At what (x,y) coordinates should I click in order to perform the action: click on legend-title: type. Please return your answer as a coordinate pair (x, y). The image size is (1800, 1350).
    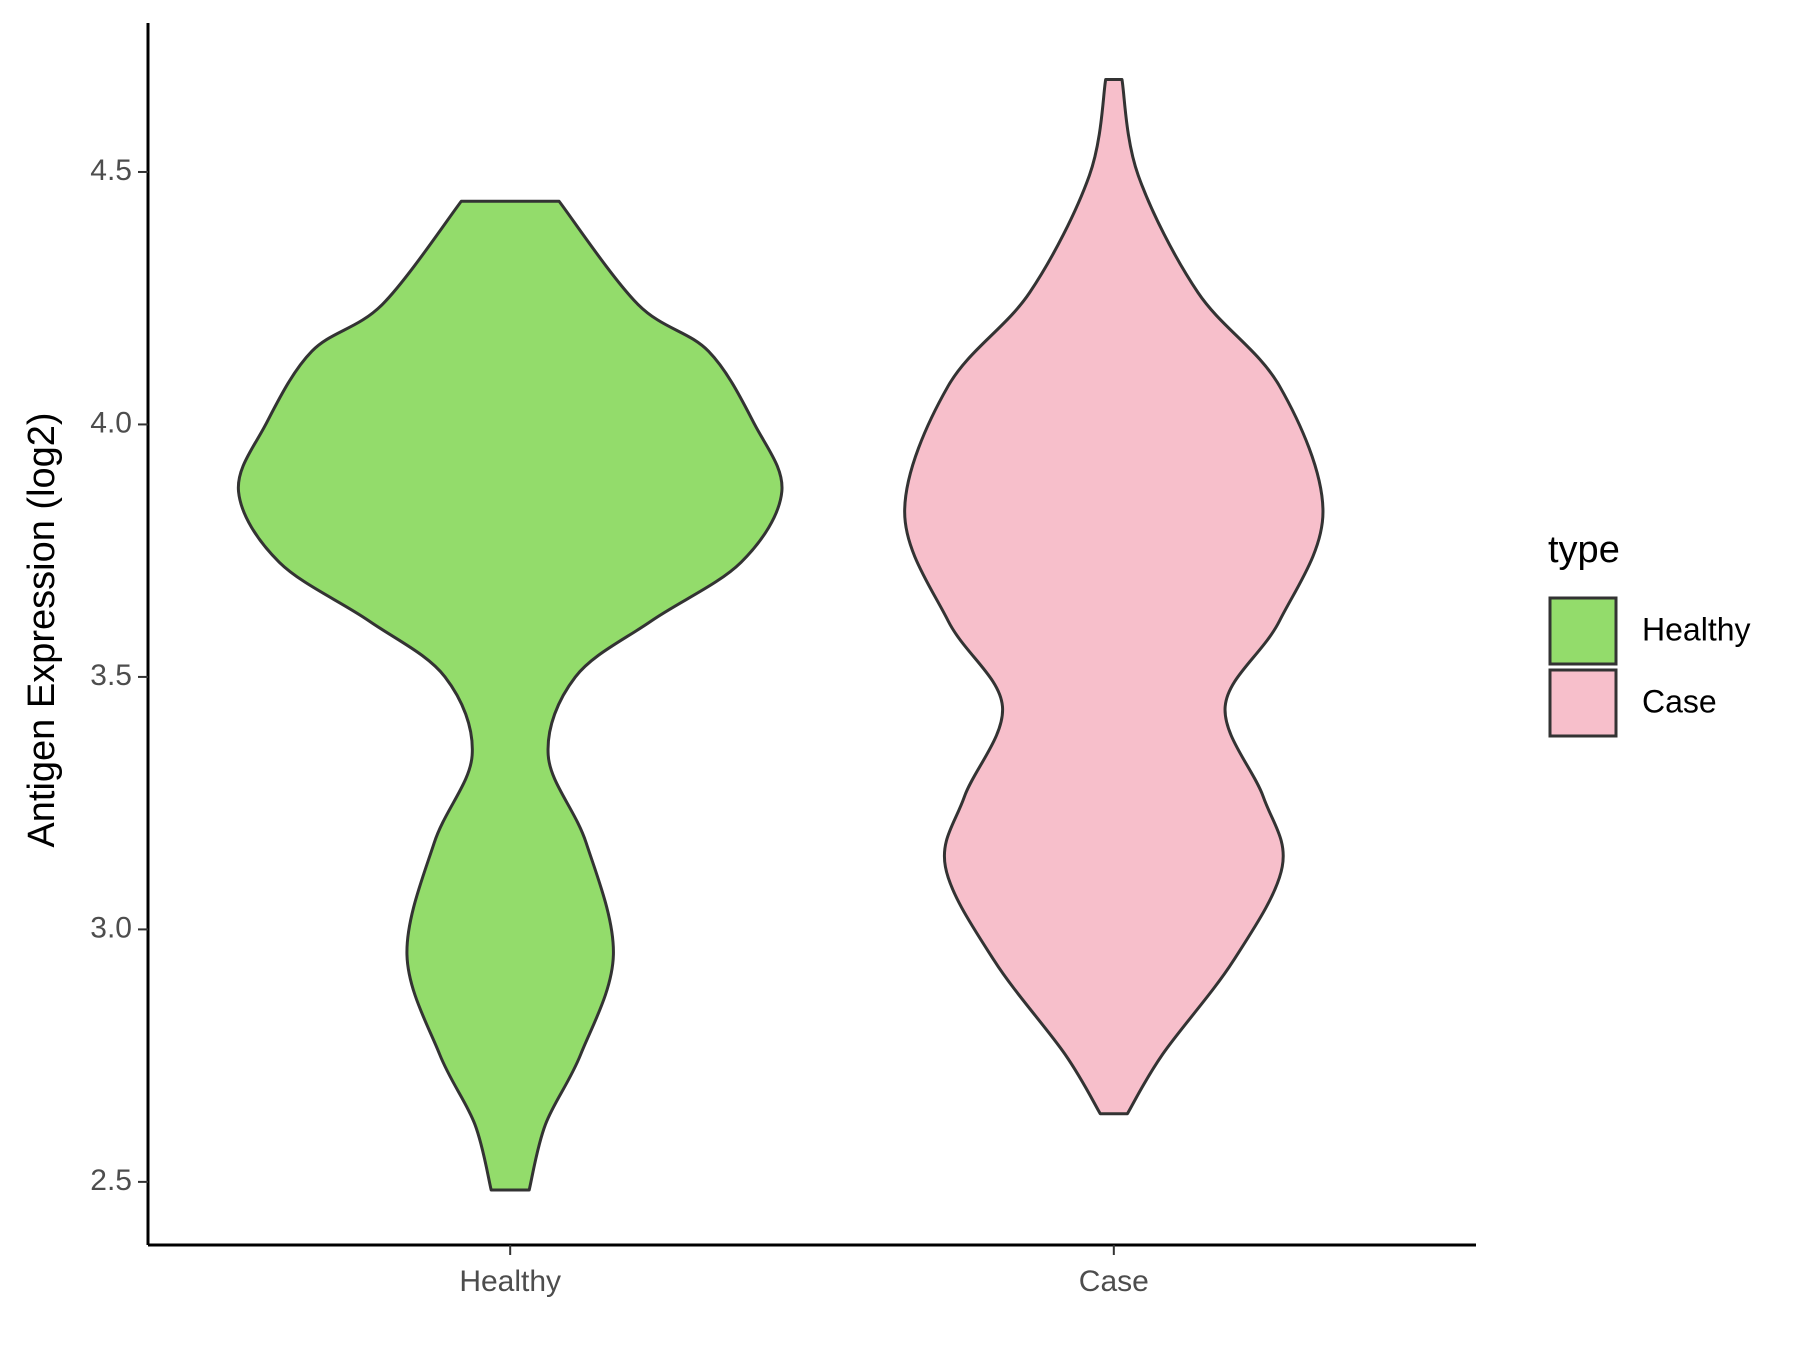
    Looking at the image, I should click on (1584, 550).